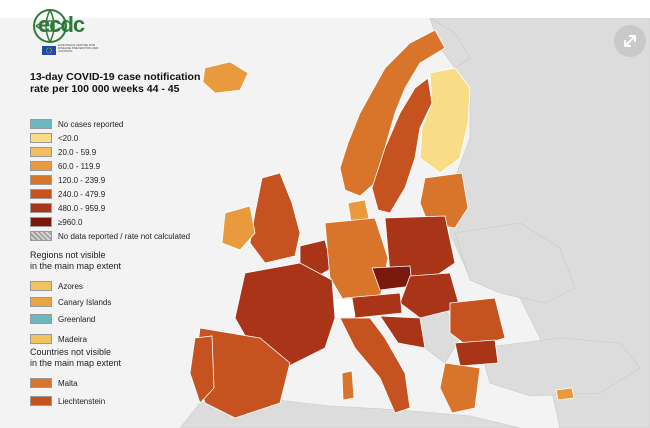  What do you see at coordinates (82, 208) in the screenshot?
I see `legend-label: 480.0 - 959.9` at bounding box center [82, 208].